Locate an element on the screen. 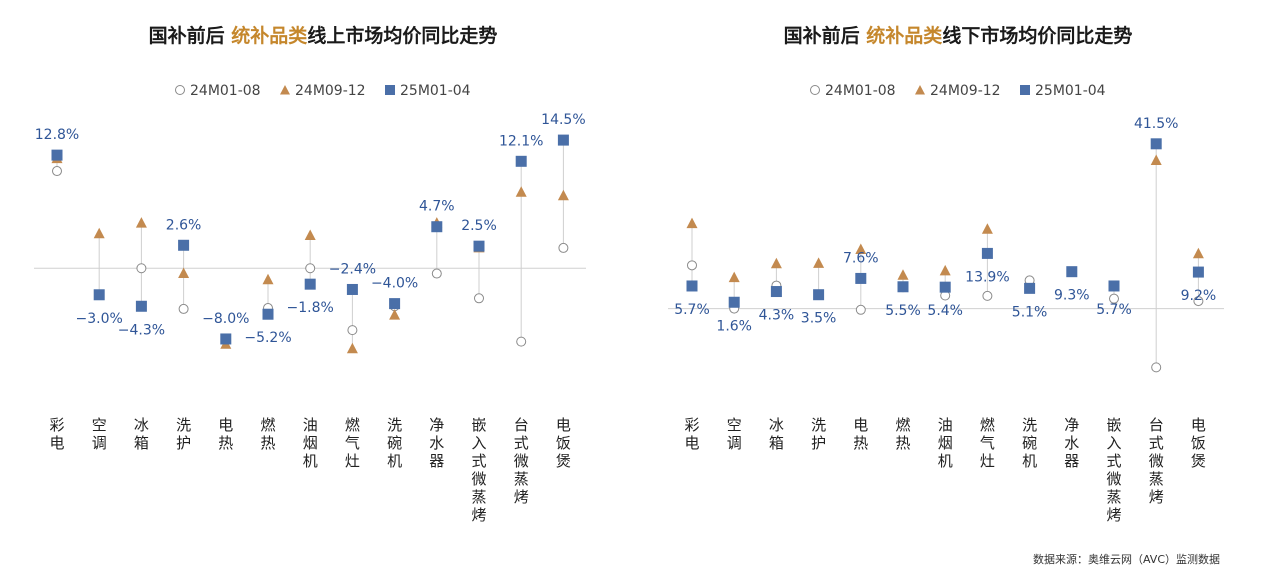 The width and height of the screenshot is (1280, 579). data-label: 2.5% is located at coordinates (479, 226).